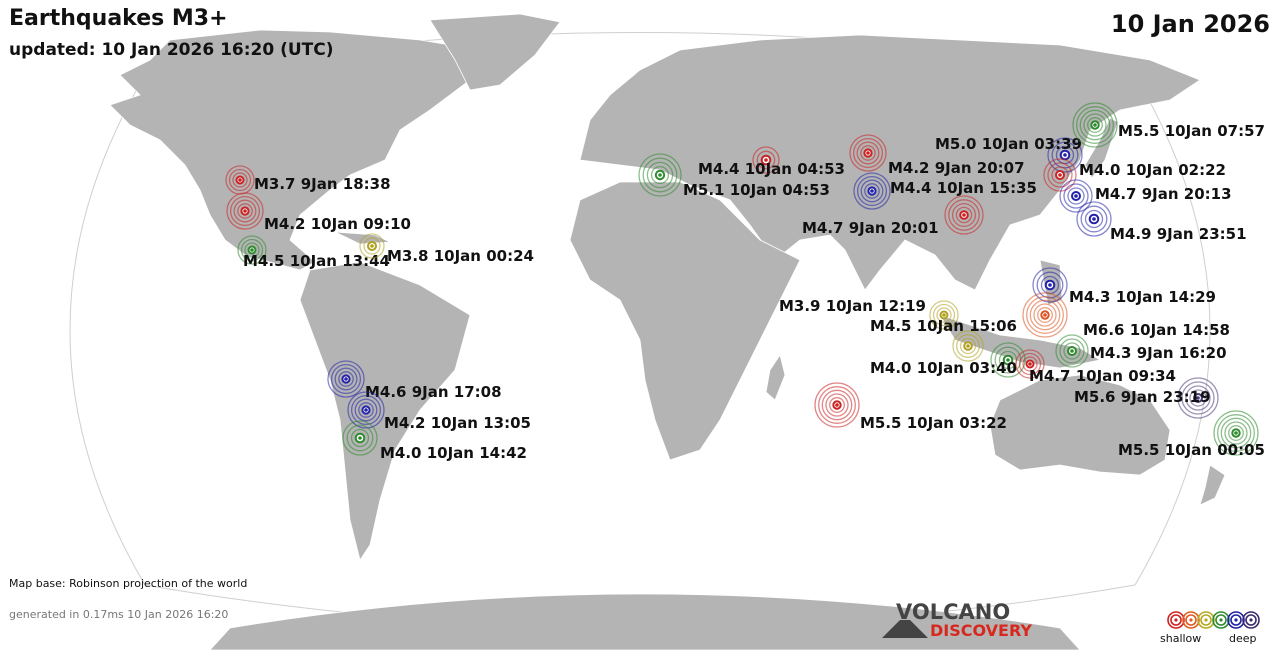 This screenshot has width=1280, height=650. I want to click on quake-label: M4.6 9Jan 17:08, so click(433, 392).